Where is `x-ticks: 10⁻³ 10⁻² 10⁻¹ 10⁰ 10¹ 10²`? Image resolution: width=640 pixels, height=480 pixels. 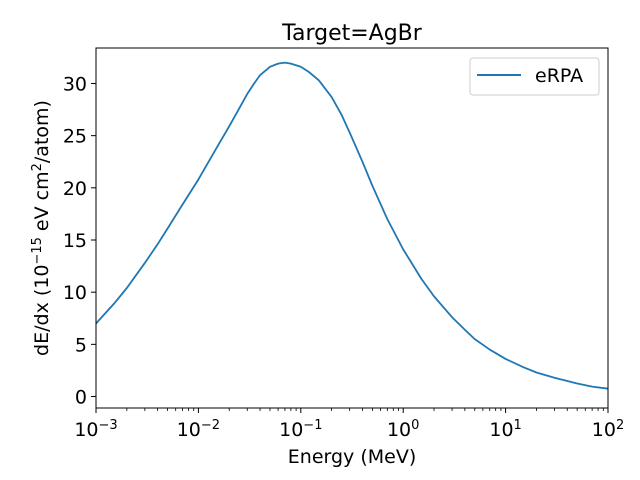
x-ticks: 10⁻³ 10⁻² 10⁻¹ 10⁰ 10¹ 10² is located at coordinates (349, 424).